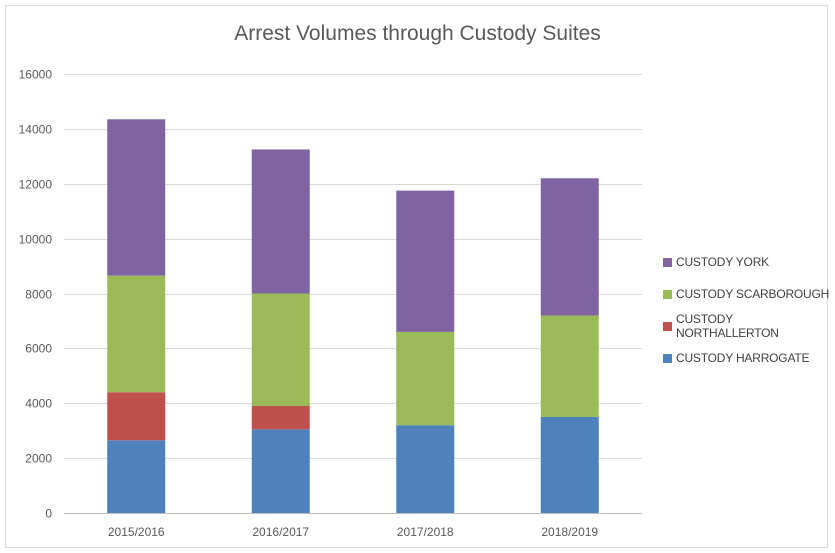 Image resolution: width=835 pixels, height=553 pixels. Describe the element at coordinates (425, 532) in the screenshot. I see `x-tick-label: 2017/2018` at that location.